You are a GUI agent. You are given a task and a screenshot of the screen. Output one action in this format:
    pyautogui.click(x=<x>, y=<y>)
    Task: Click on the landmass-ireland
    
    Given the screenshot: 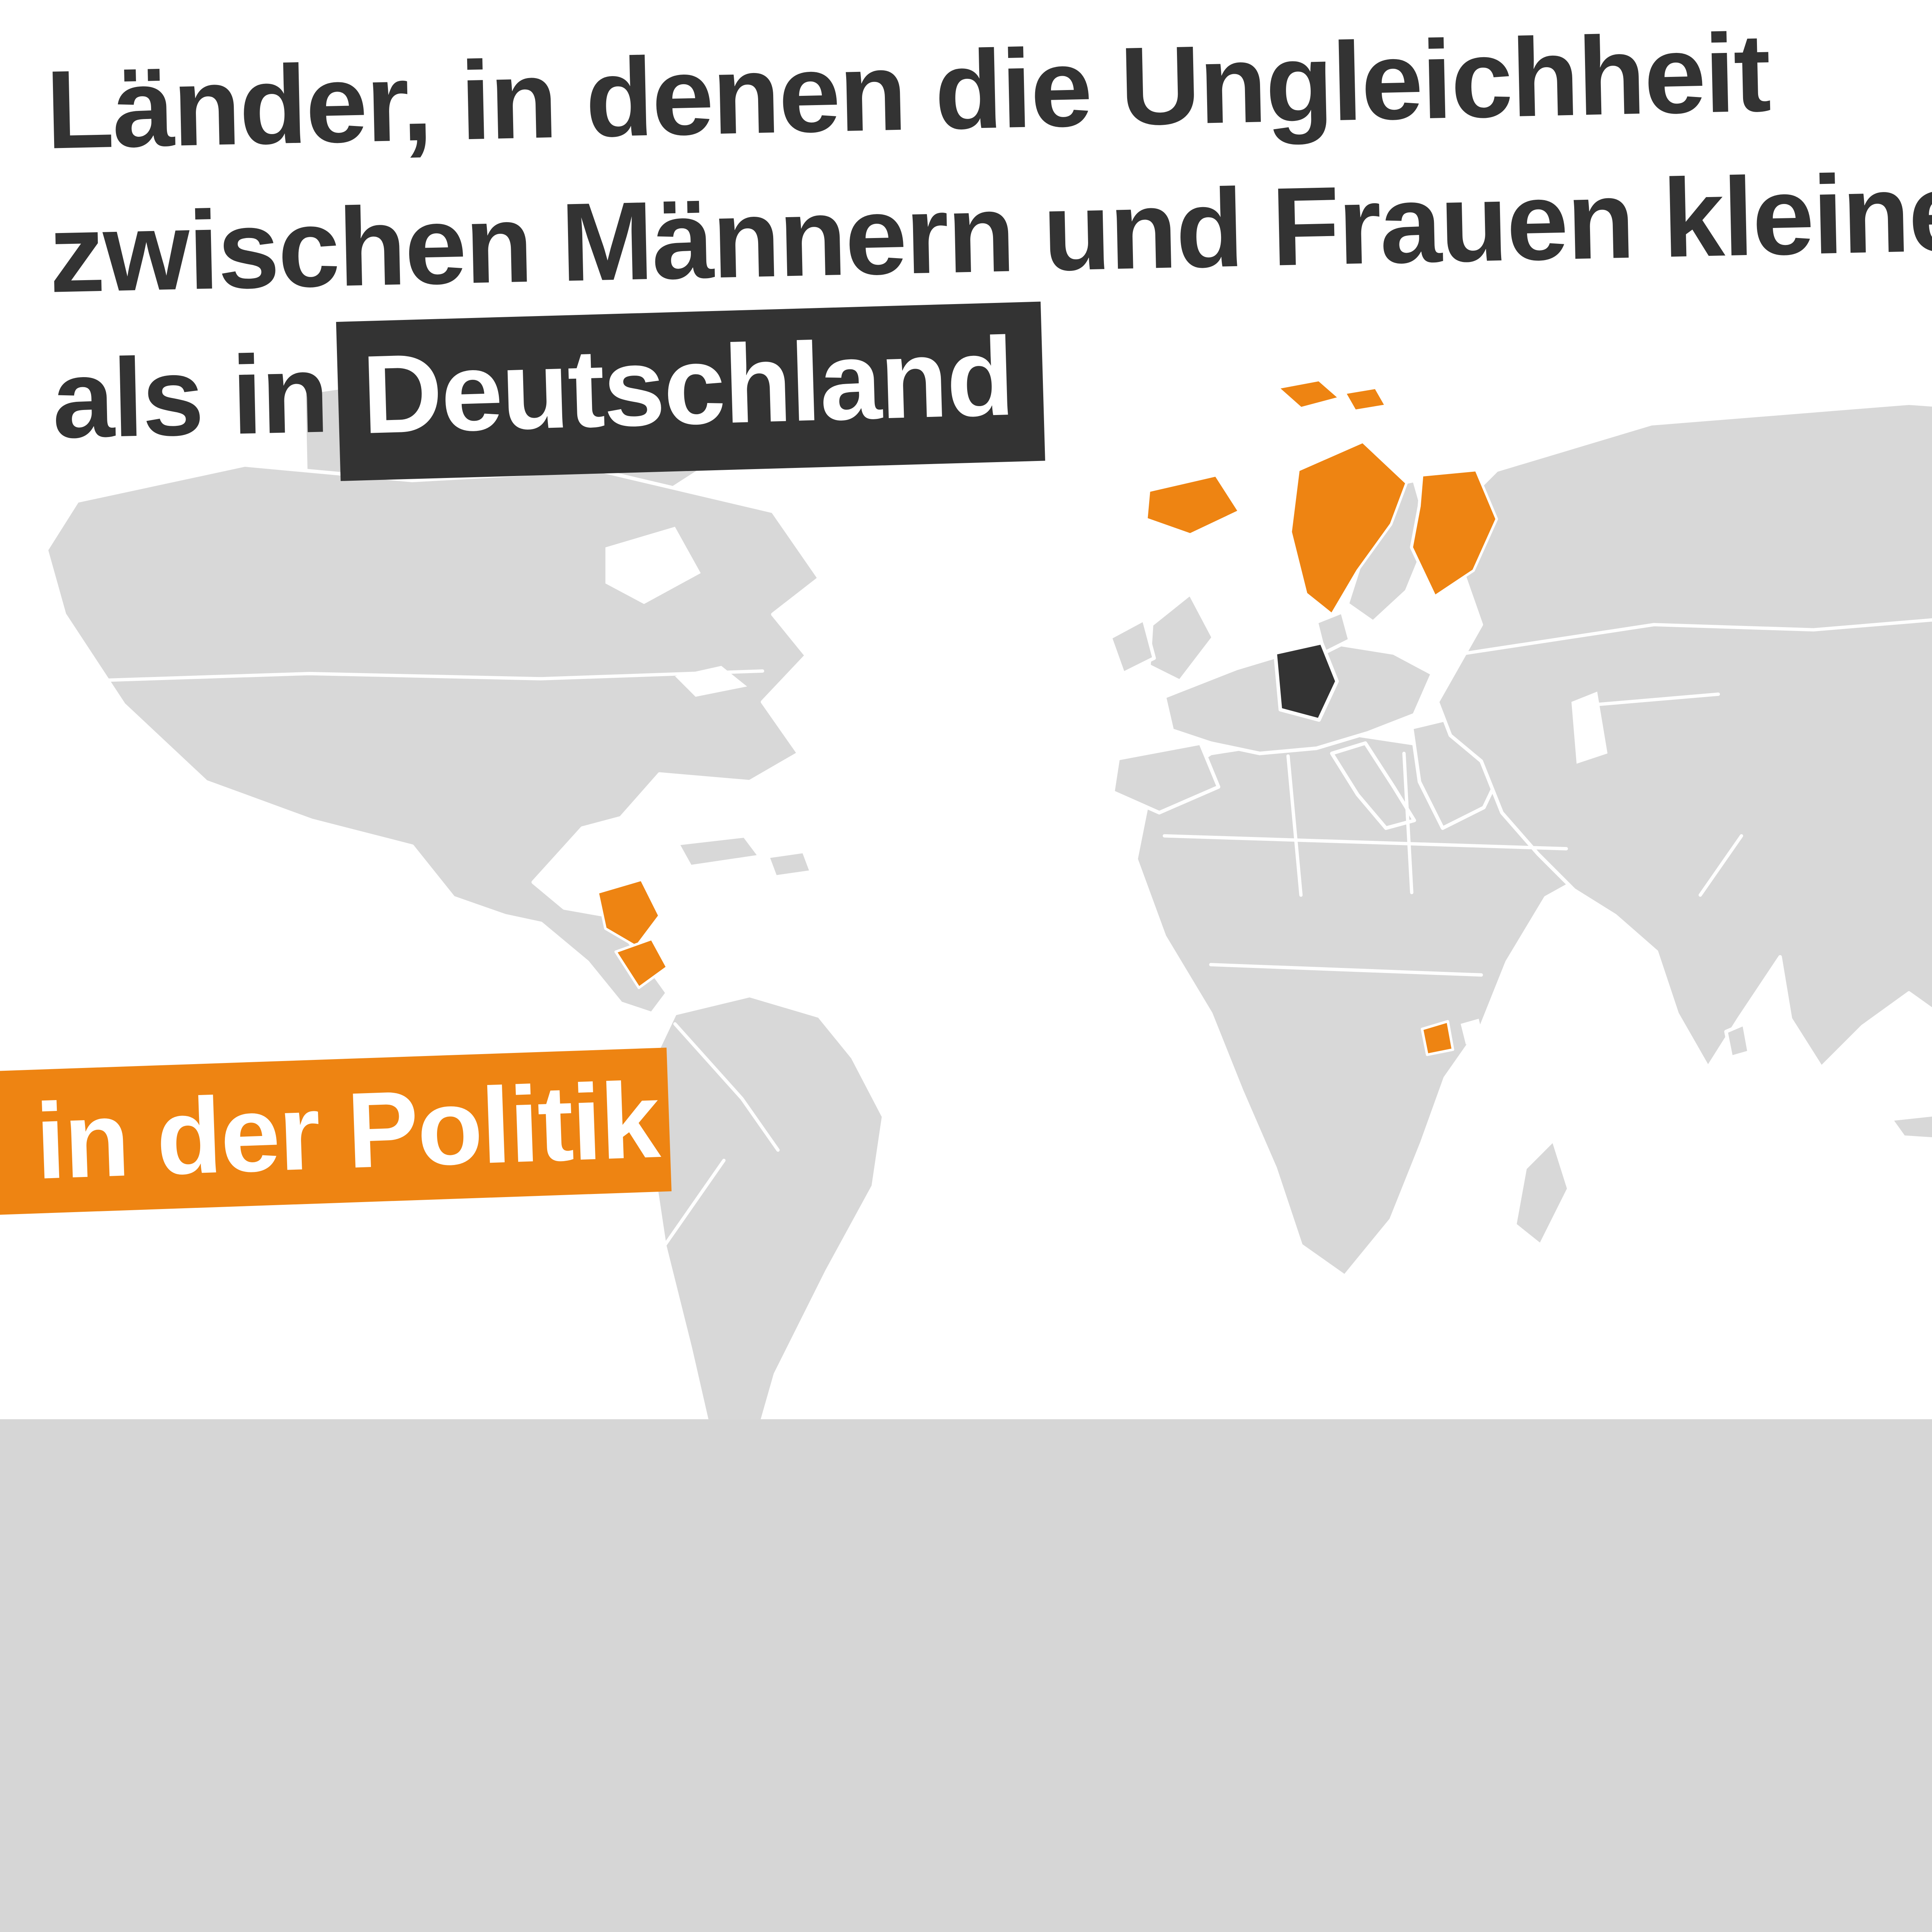 What is the action you would take?
    pyautogui.click(x=1132, y=646)
    